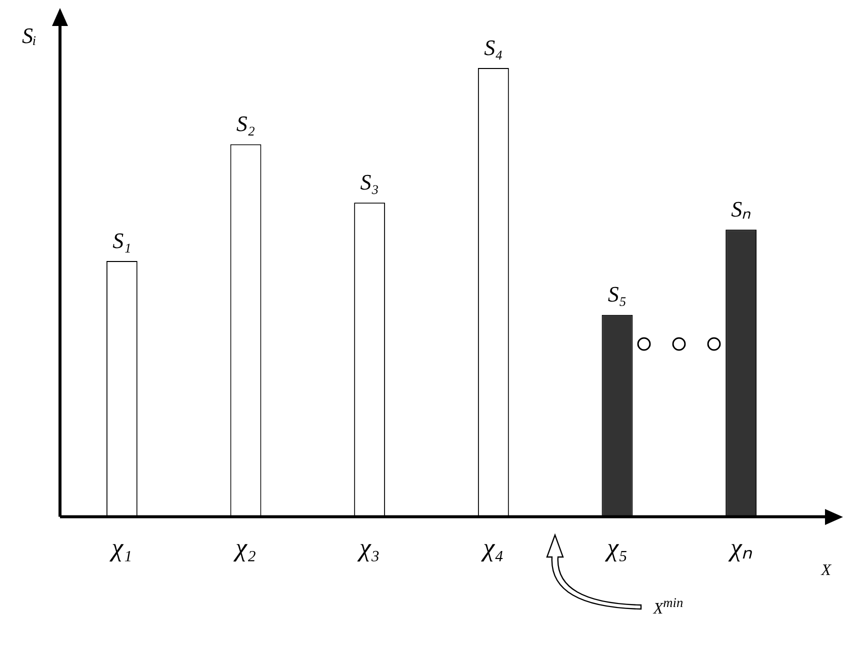 The width and height of the screenshot is (851, 657). What do you see at coordinates (244, 547) in the screenshot?
I see `x-tick-label: χ₂` at bounding box center [244, 547].